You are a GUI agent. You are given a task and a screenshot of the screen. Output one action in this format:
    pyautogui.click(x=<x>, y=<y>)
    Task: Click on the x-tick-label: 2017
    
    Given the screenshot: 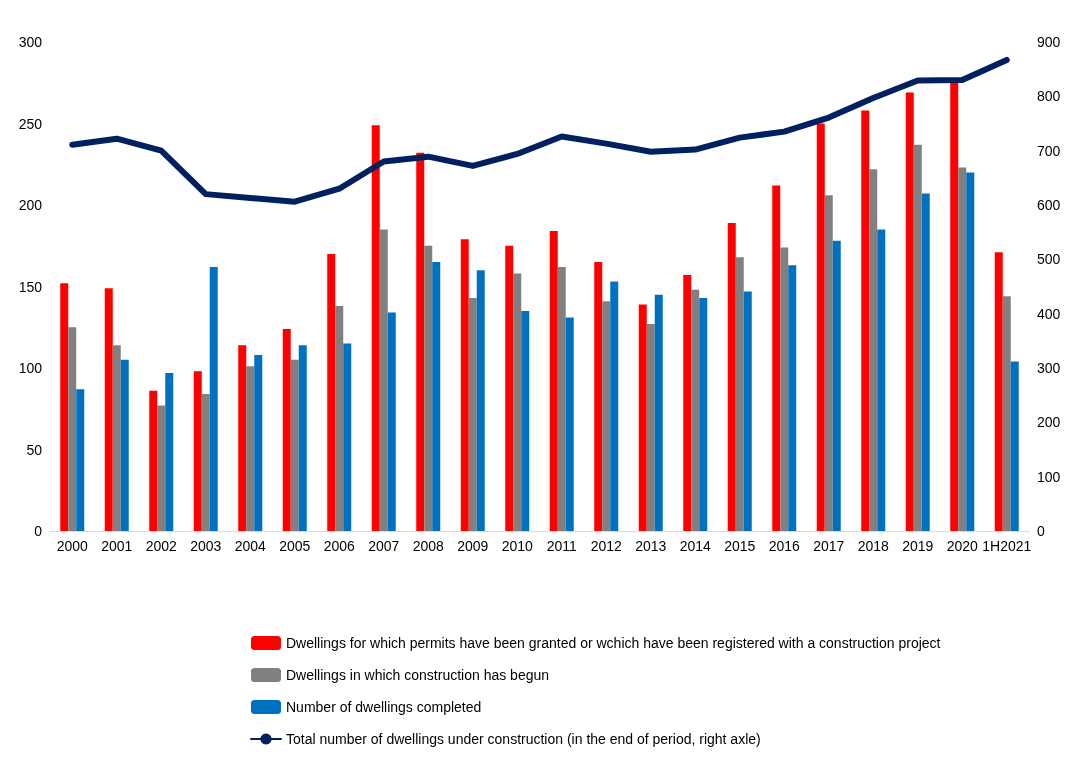 What is the action you would take?
    pyautogui.click(x=829, y=546)
    